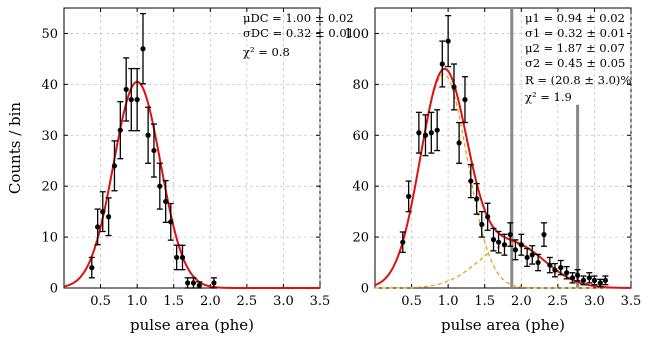  Describe the element at coordinates (360, 238) in the screenshot. I see `right-y-tick-label: 20` at that location.